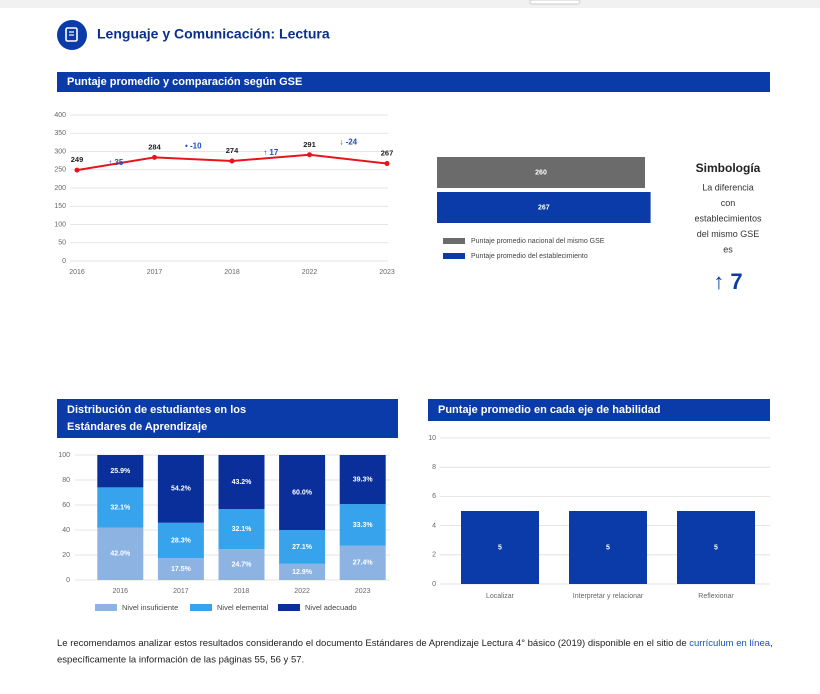 Image resolution: width=820 pixels, height=694 pixels. What do you see at coordinates (120, 554) in the screenshot?
I see `data-label: 42.0%` at bounding box center [120, 554].